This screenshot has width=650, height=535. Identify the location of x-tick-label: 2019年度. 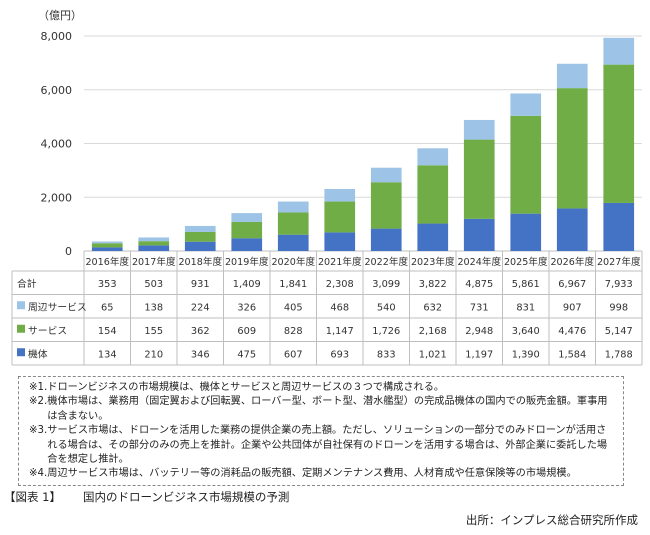
(247, 262).